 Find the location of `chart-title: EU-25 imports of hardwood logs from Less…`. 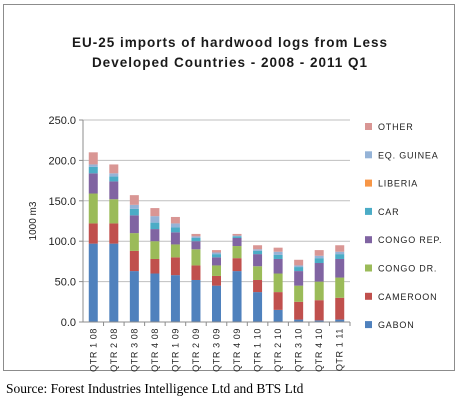

chart-title: EU-25 imports of hardwood logs from Less… is located at coordinates (230, 53).